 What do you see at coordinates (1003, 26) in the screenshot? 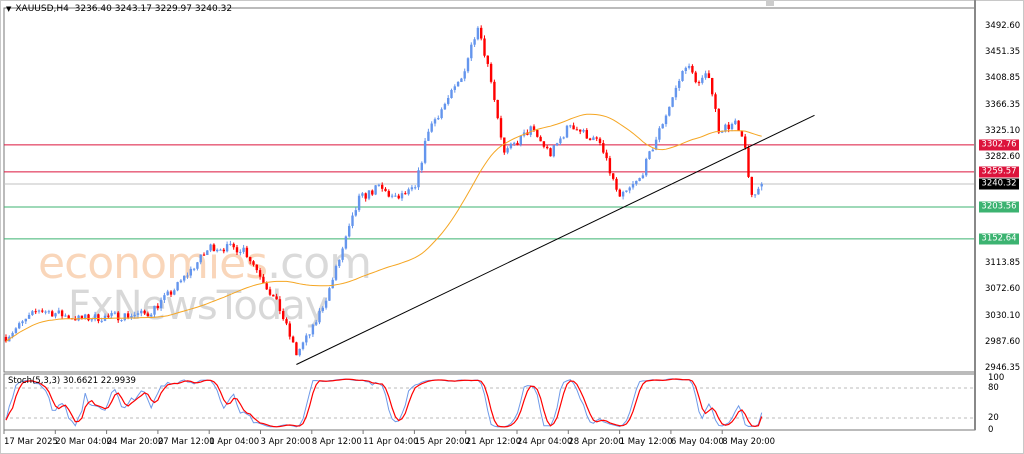
I see `price-tick-label: 3492.60` at bounding box center [1003, 26].